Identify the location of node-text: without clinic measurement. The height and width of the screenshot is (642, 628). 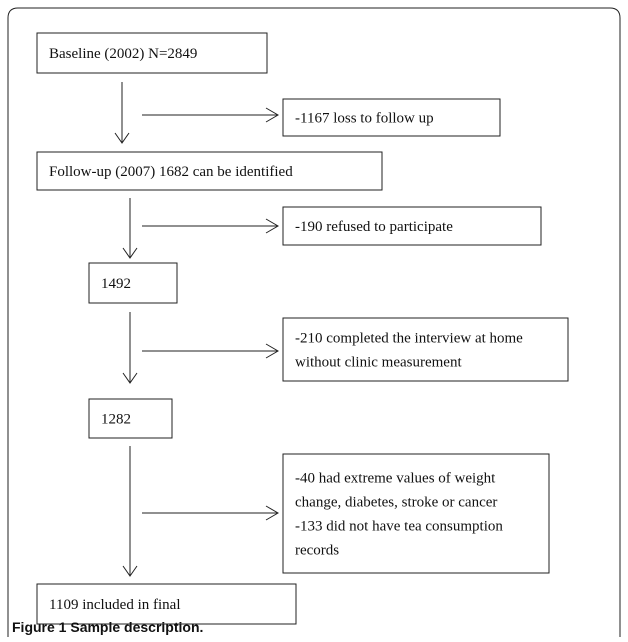
(378, 363).